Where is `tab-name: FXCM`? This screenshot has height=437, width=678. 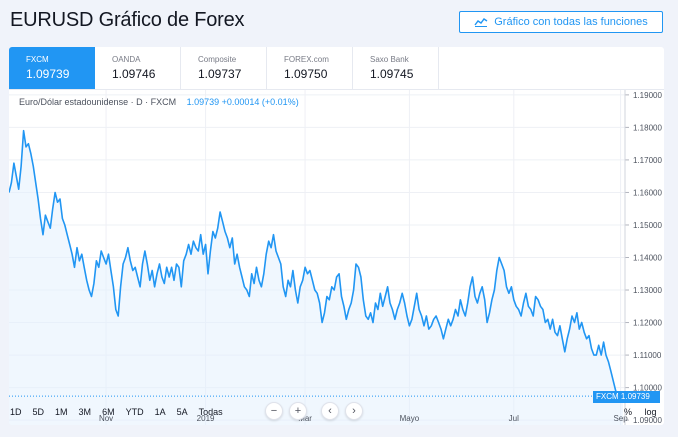 tab-name: FXCM is located at coordinates (37, 59).